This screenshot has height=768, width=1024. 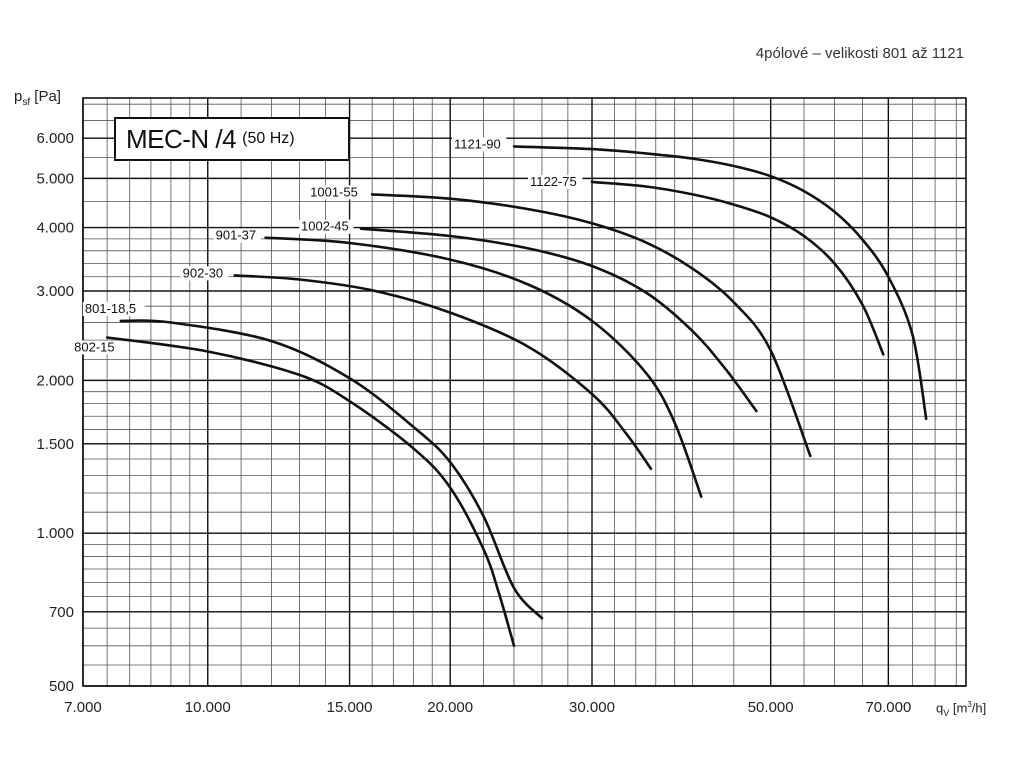 I want to click on y-tick-label: 5.000, so click(x=55, y=178).